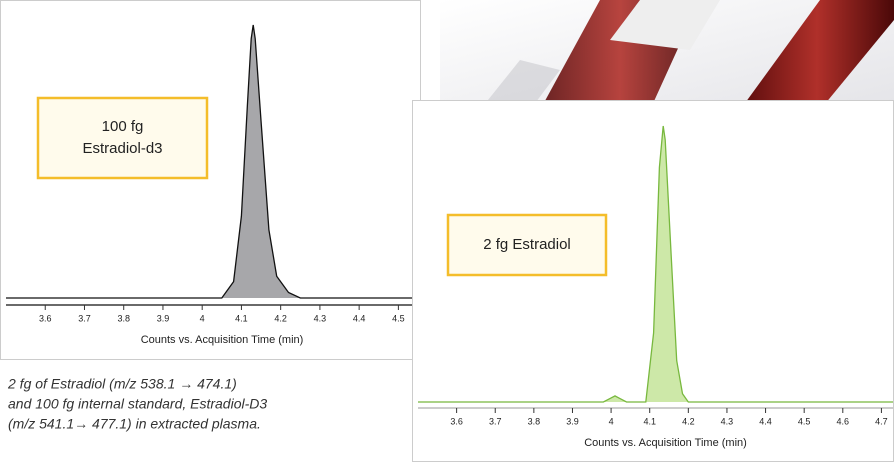 Image resolution: width=894 pixels, height=462 pixels. I want to click on x-tick-label: 4.7, so click(881, 421).